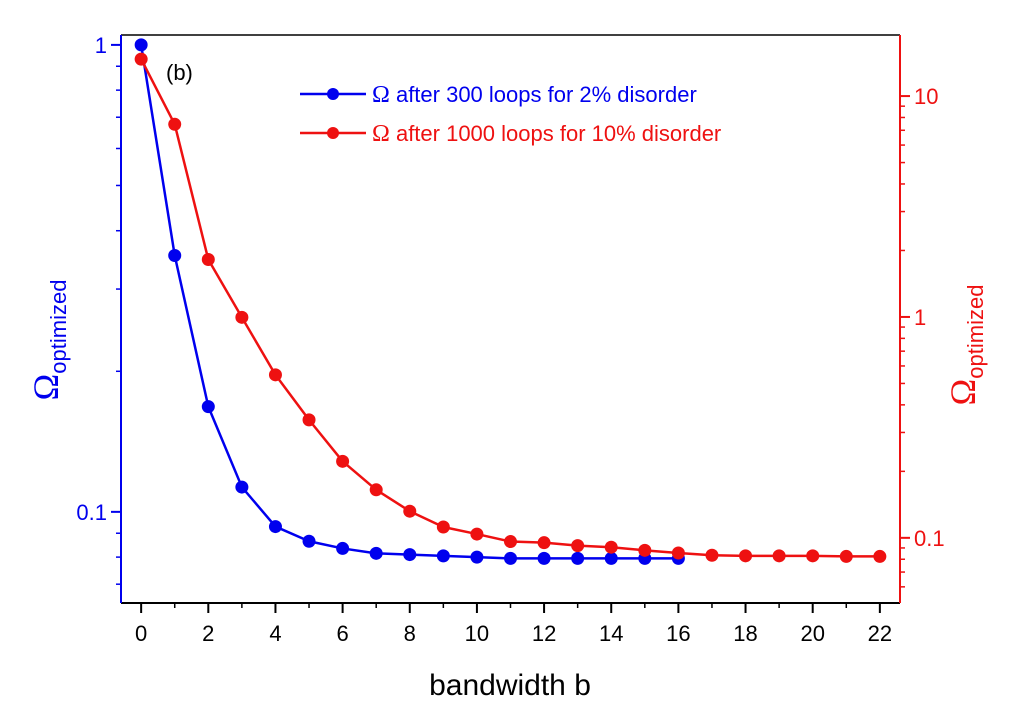 The height and width of the screenshot is (708, 1012). Describe the element at coordinates (333, 94) in the screenshot. I see `legend-marker-blue` at that location.